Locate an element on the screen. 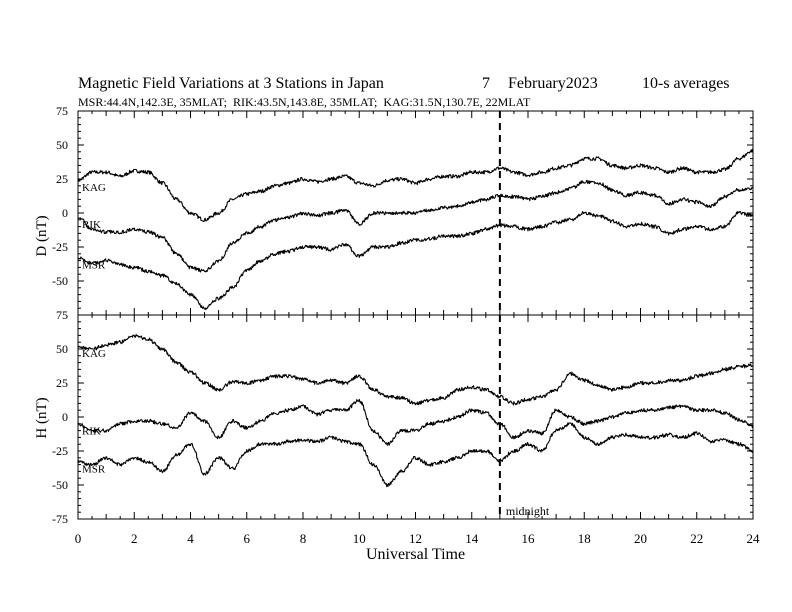  x-tick-label: 8 is located at coordinates (303, 538).